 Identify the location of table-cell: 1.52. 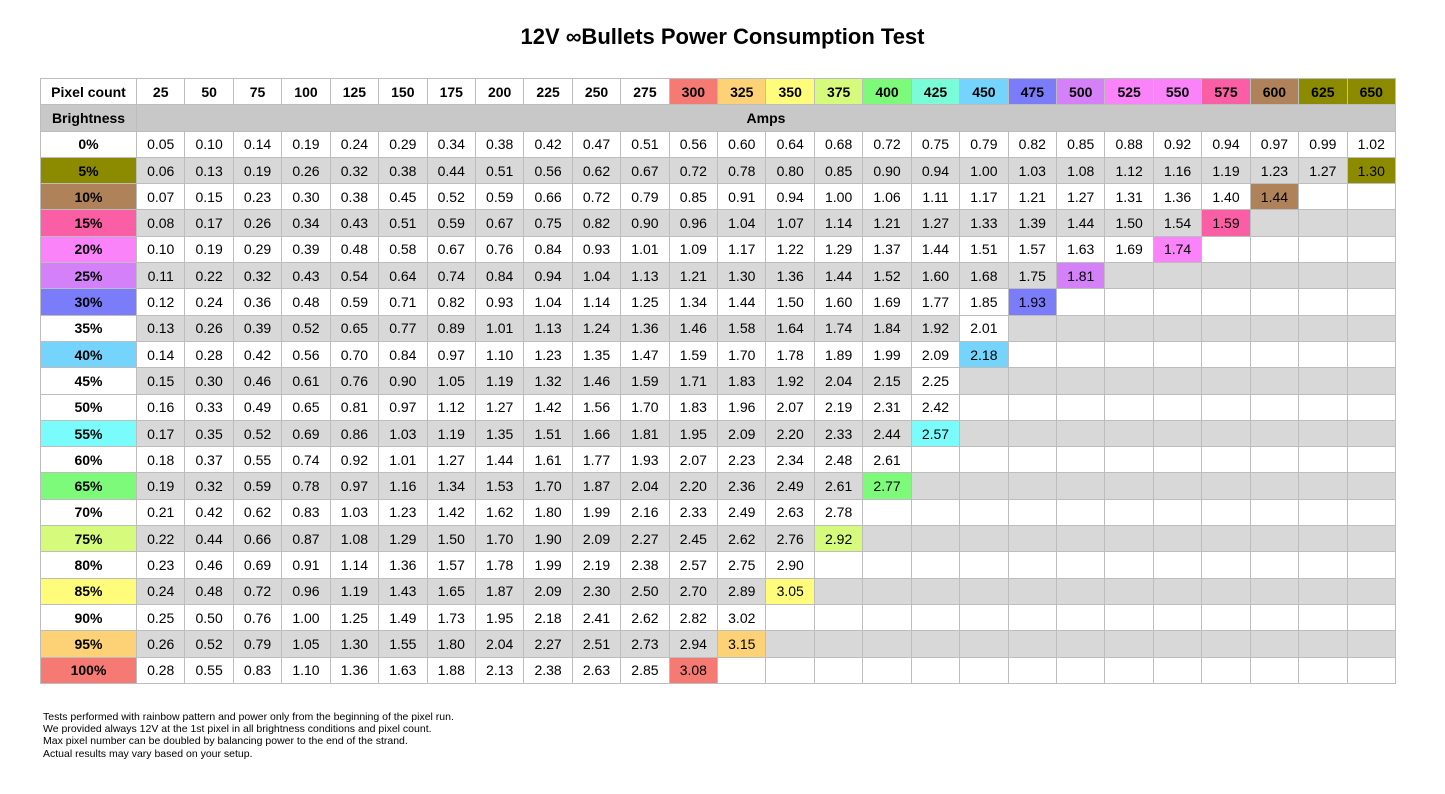
(887, 276).